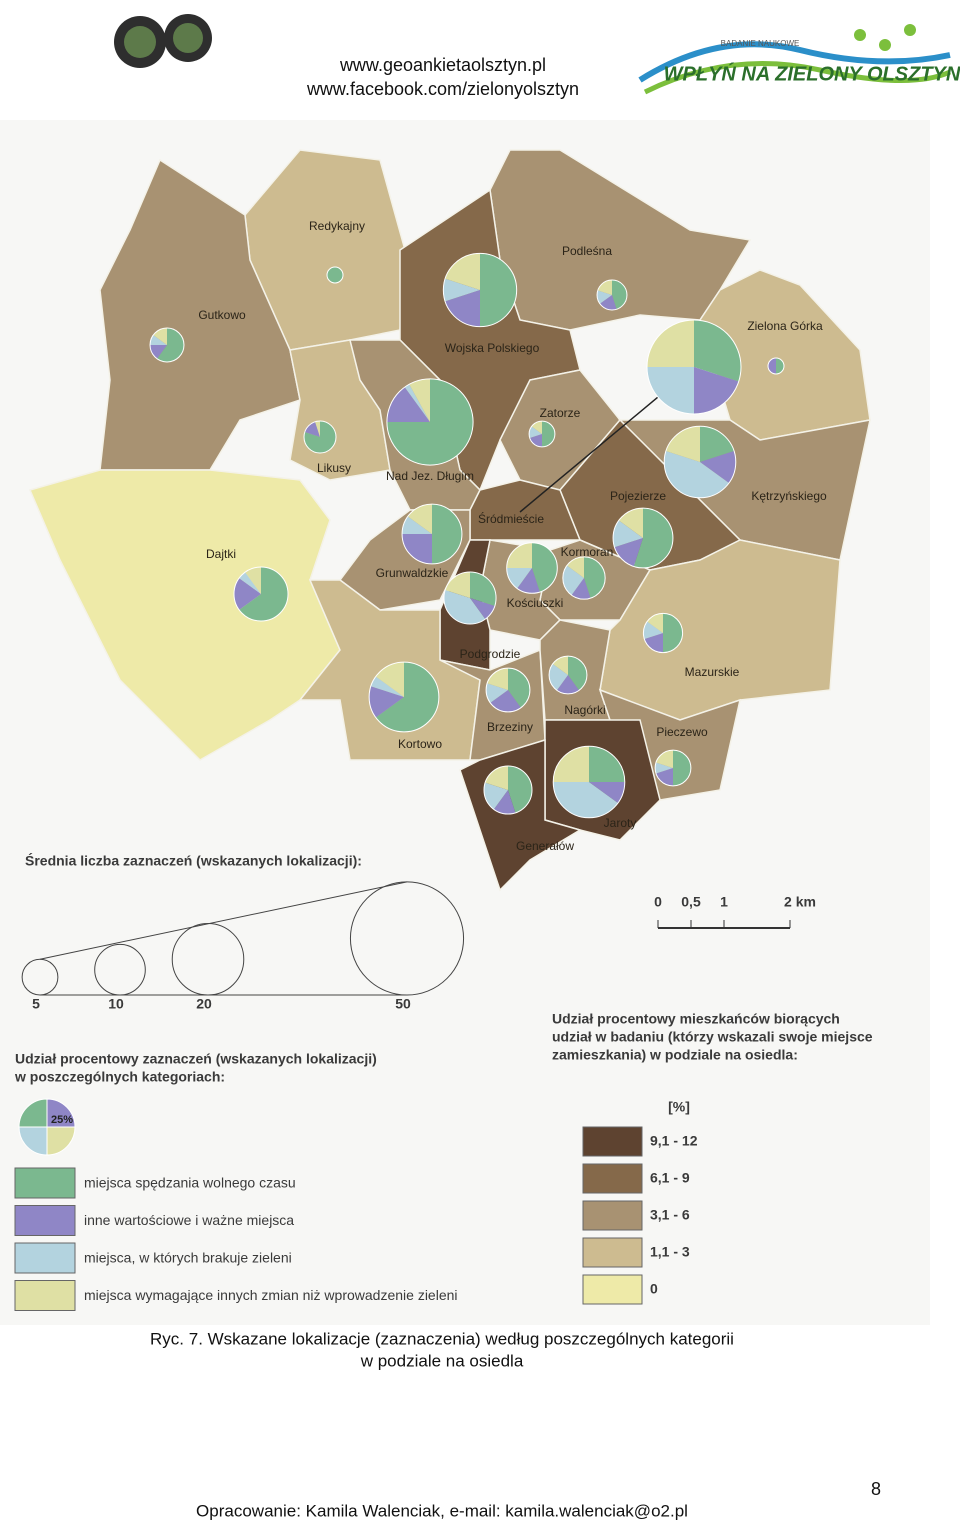 The image size is (960, 1523). What do you see at coordinates (442, 89) in the screenshot?
I see `header-link: www.facebook.com/zielonyolsztyn` at bounding box center [442, 89].